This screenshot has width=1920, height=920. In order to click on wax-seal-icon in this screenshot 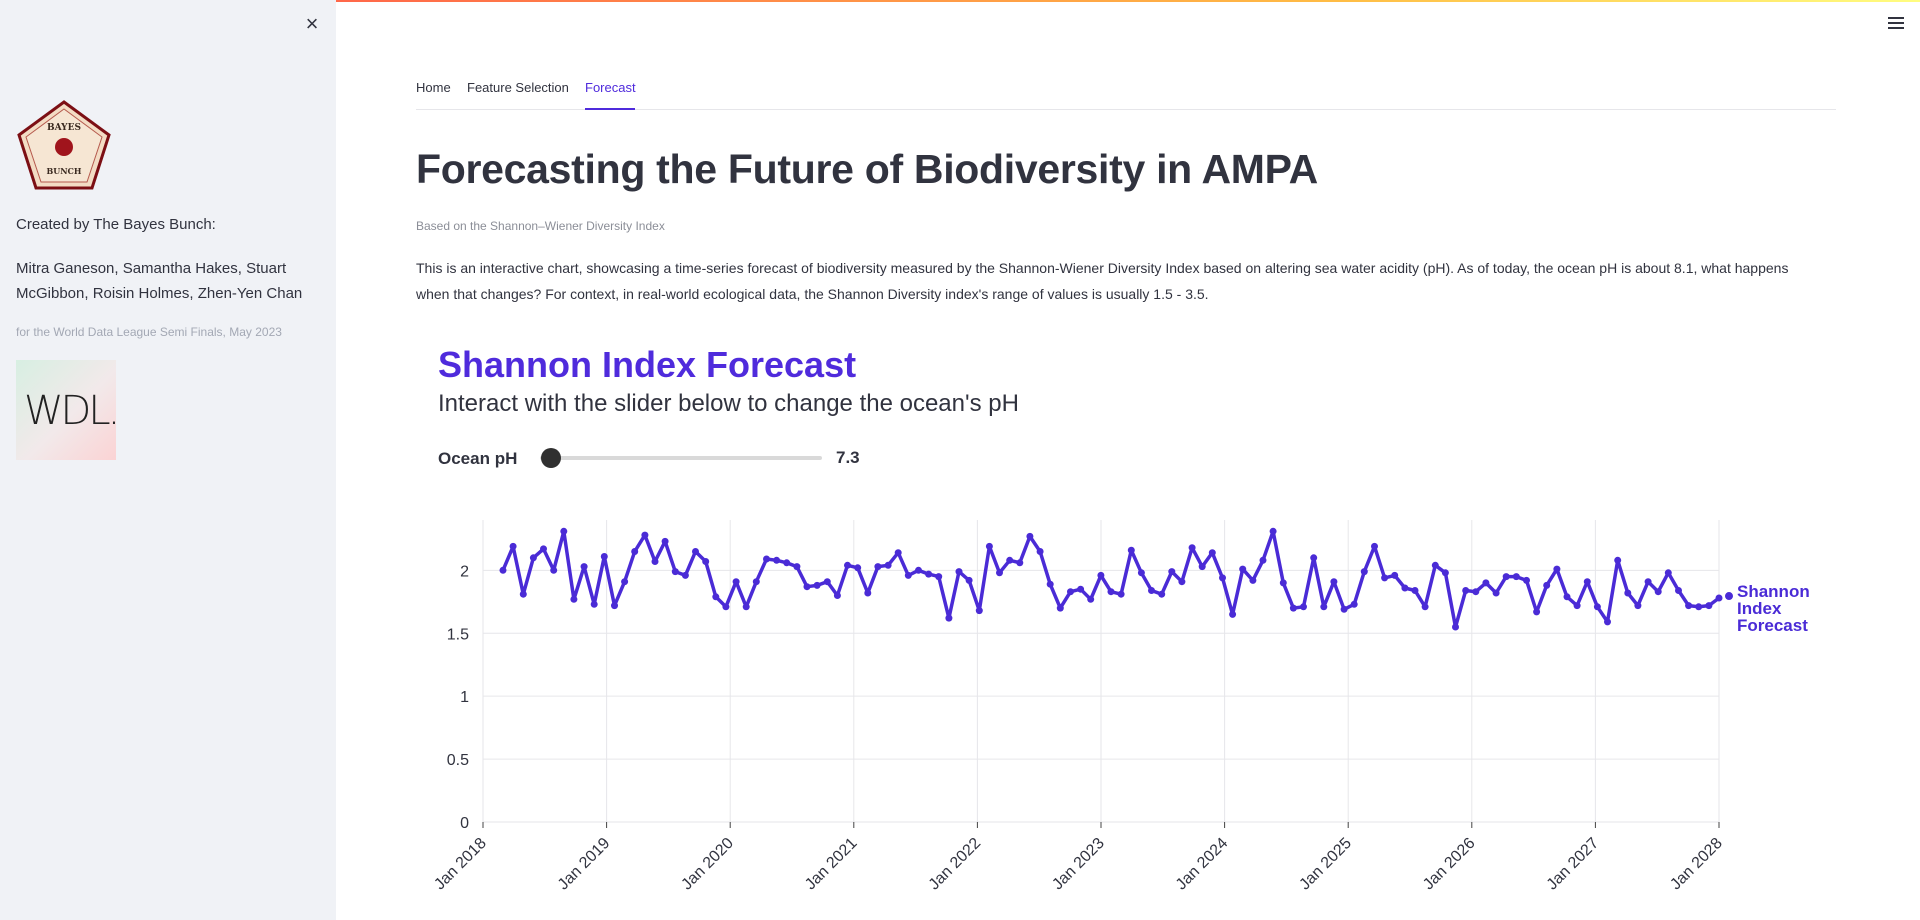, I will do `click(64, 147)`.